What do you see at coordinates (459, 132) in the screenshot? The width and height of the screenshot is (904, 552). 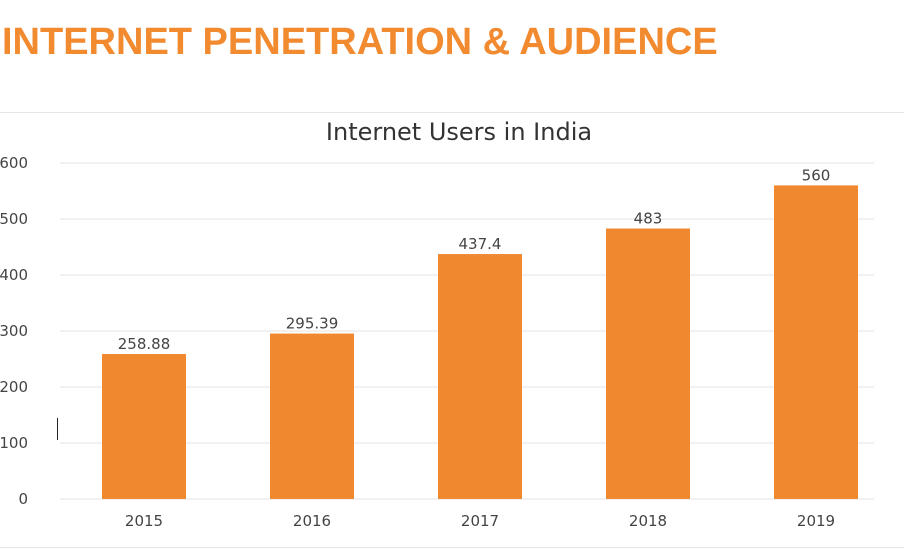 I see `chart-title: Internet Users in India` at bounding box center [459, 132].